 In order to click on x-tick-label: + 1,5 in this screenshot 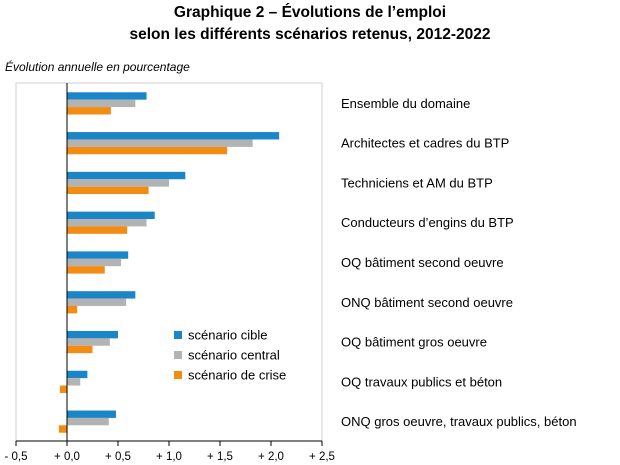, I will do `click(220, 457)`.